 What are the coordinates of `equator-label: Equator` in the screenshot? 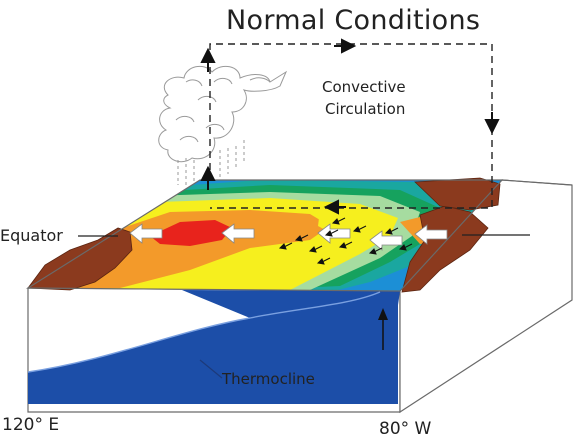 It's located at (31, 235).